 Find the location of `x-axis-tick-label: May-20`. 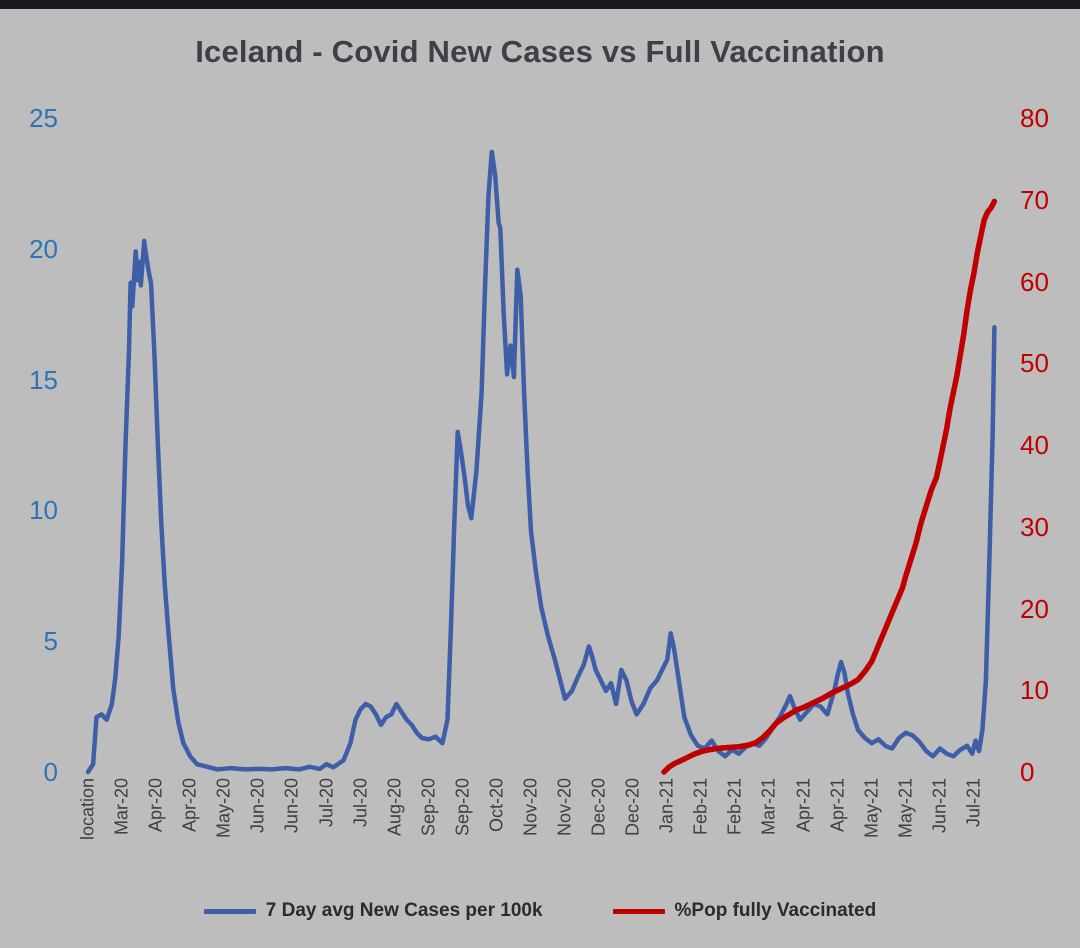

x-axis-tick-label: May-20 is located at coordinates (223, 808).